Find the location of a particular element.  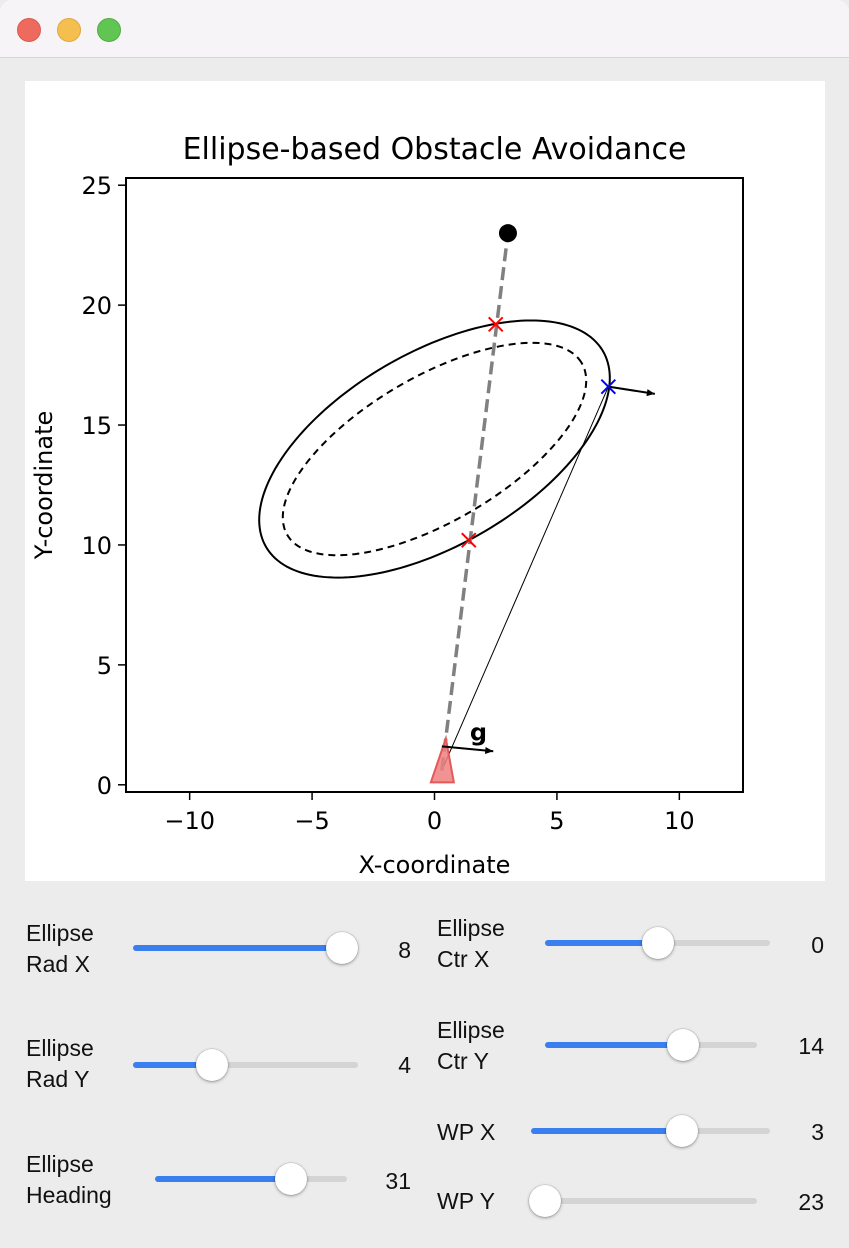

ellipse-ctr-x-label: Ellipse Ctr X is located at coordinates (471, 943).